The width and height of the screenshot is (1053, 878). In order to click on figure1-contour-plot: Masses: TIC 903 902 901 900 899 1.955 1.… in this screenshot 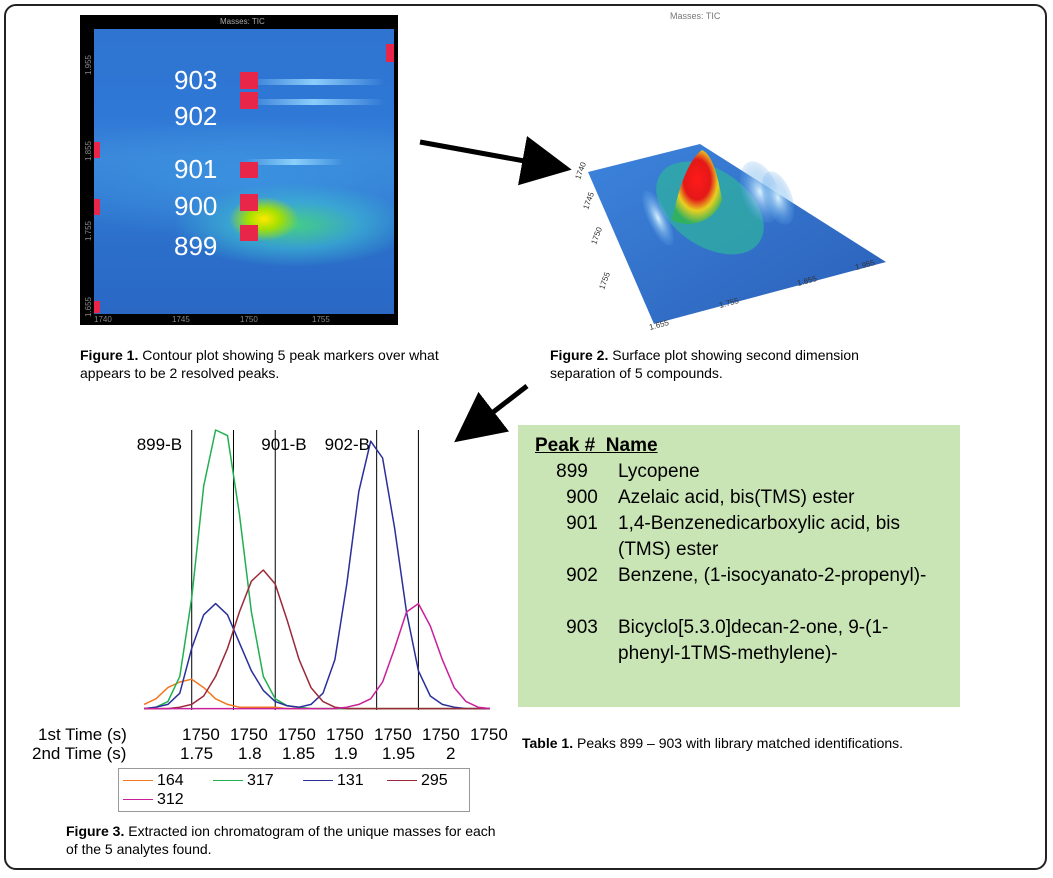, I will do `click(239, 170)`.